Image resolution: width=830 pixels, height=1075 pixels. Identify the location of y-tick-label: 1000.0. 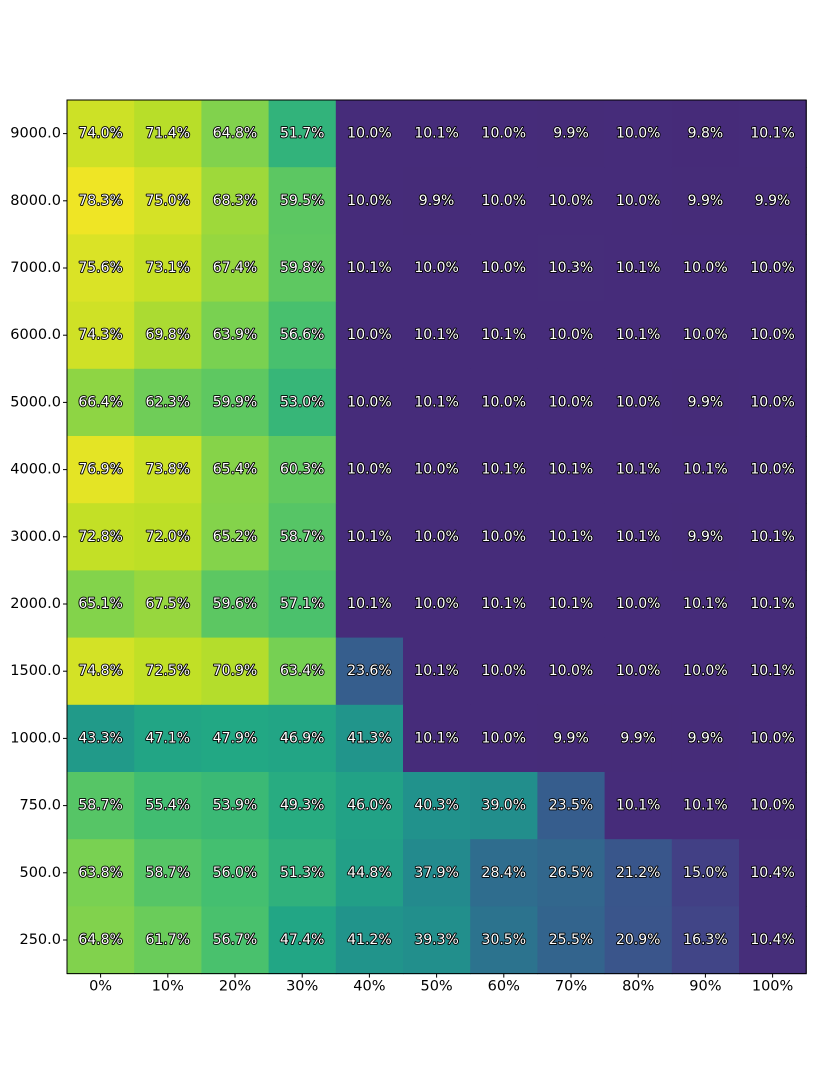
(35, 738).